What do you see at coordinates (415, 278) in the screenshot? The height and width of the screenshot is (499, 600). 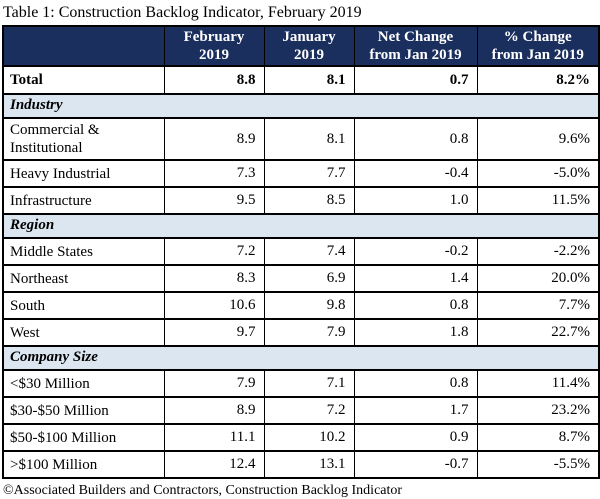 I see `cell-value: 1.4` at bounding box center [415, 278].